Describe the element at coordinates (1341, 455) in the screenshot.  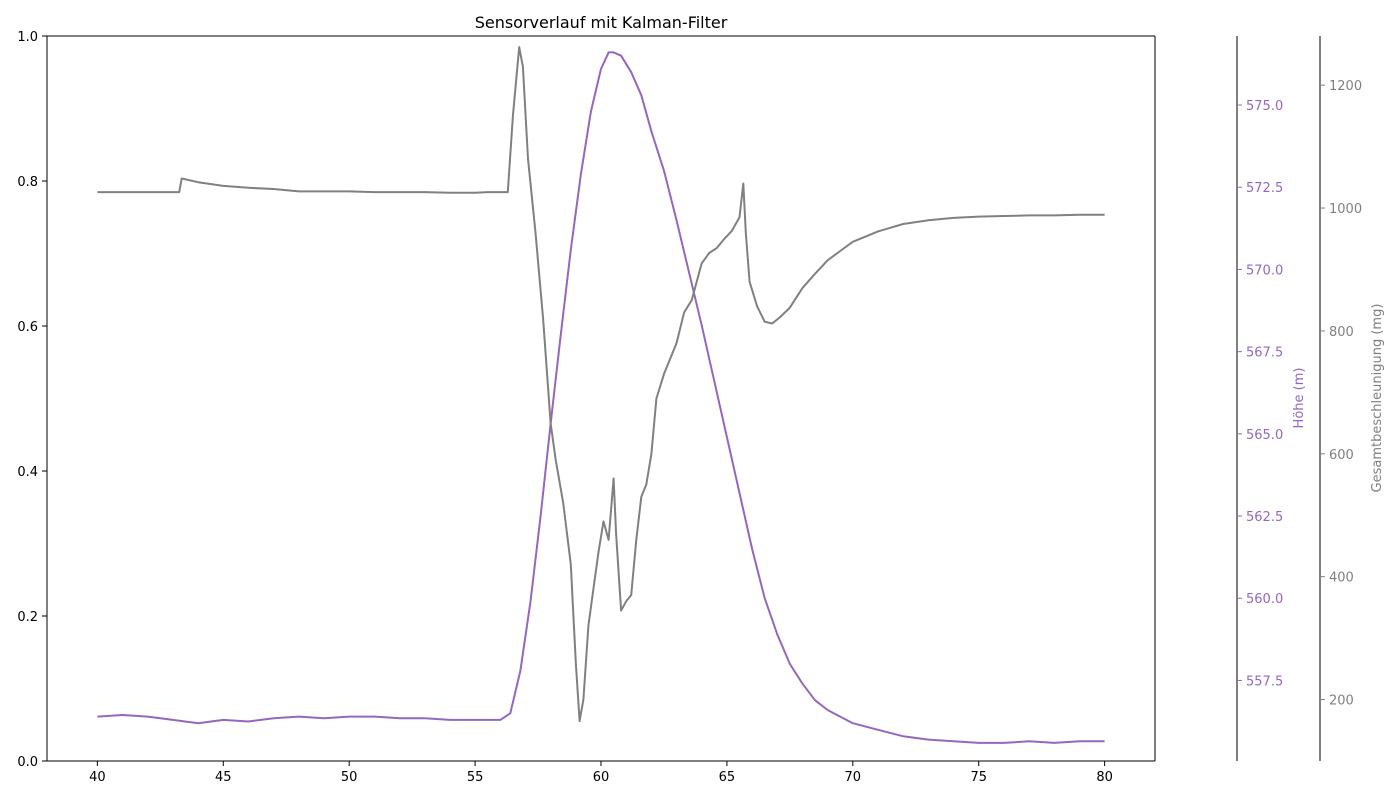
I see `beschleunigung-tick-label: 600` at that location.